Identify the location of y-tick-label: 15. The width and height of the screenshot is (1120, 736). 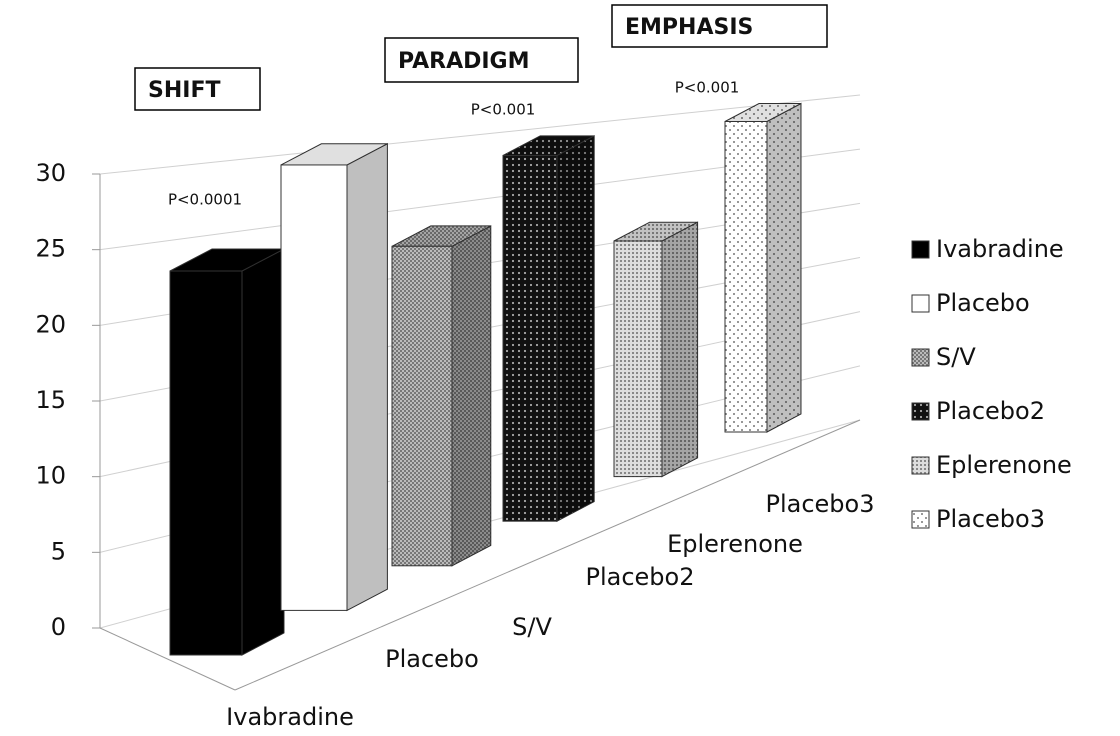
(50, 400).